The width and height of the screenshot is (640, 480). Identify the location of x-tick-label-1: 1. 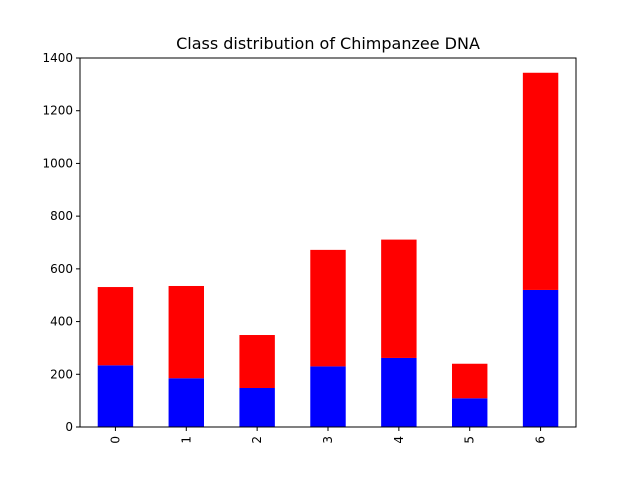
(186, 440).